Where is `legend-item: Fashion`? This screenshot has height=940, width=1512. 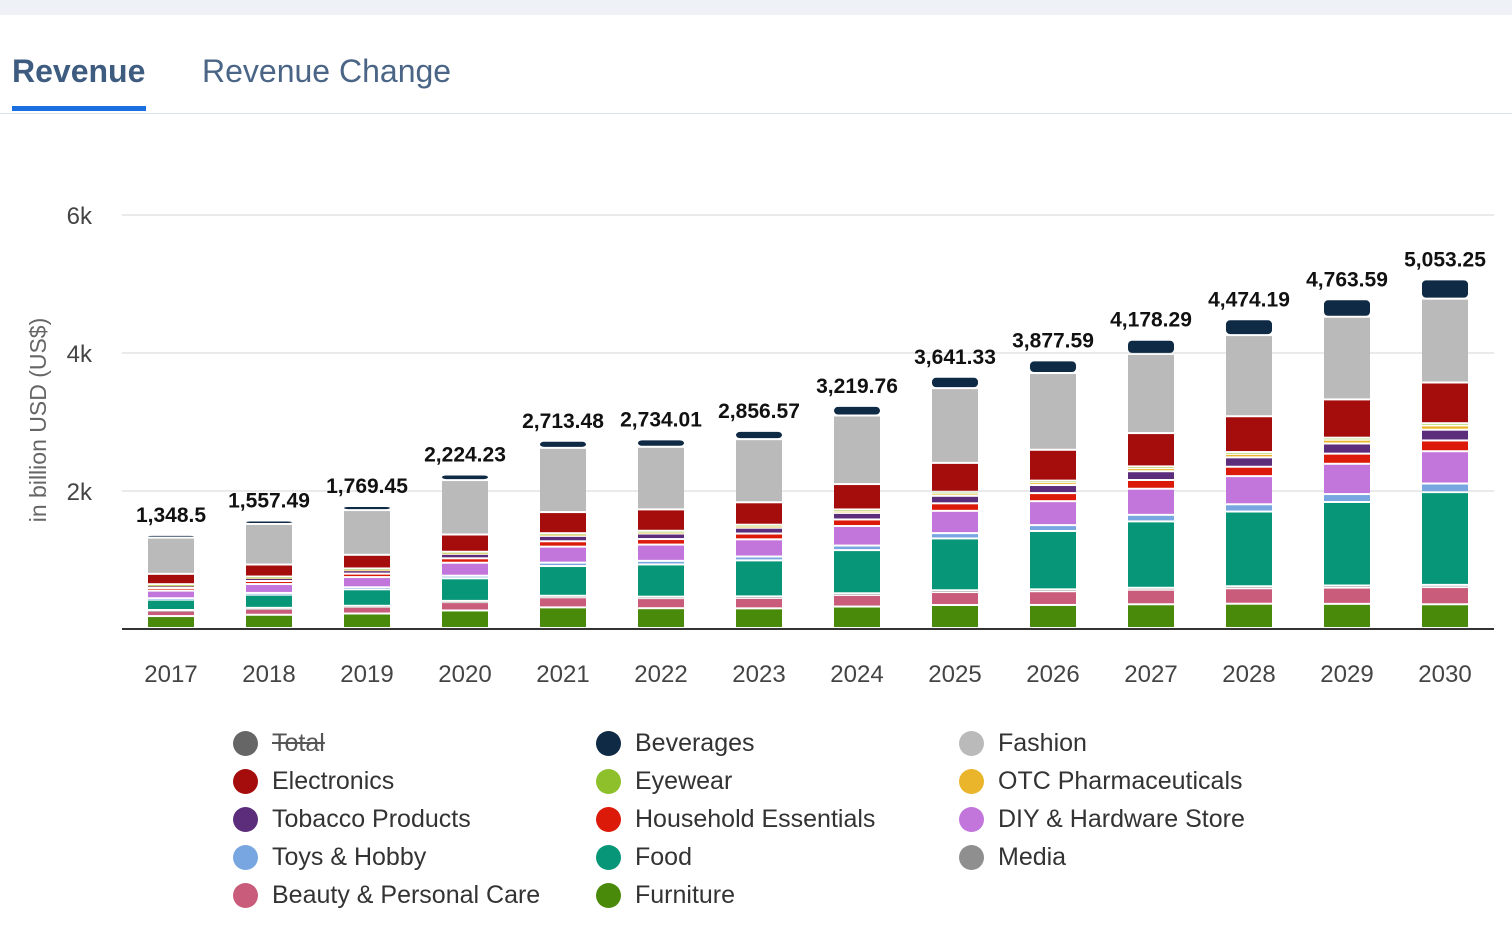 legend-item: Fashion is located at coordinates (1134, 743).